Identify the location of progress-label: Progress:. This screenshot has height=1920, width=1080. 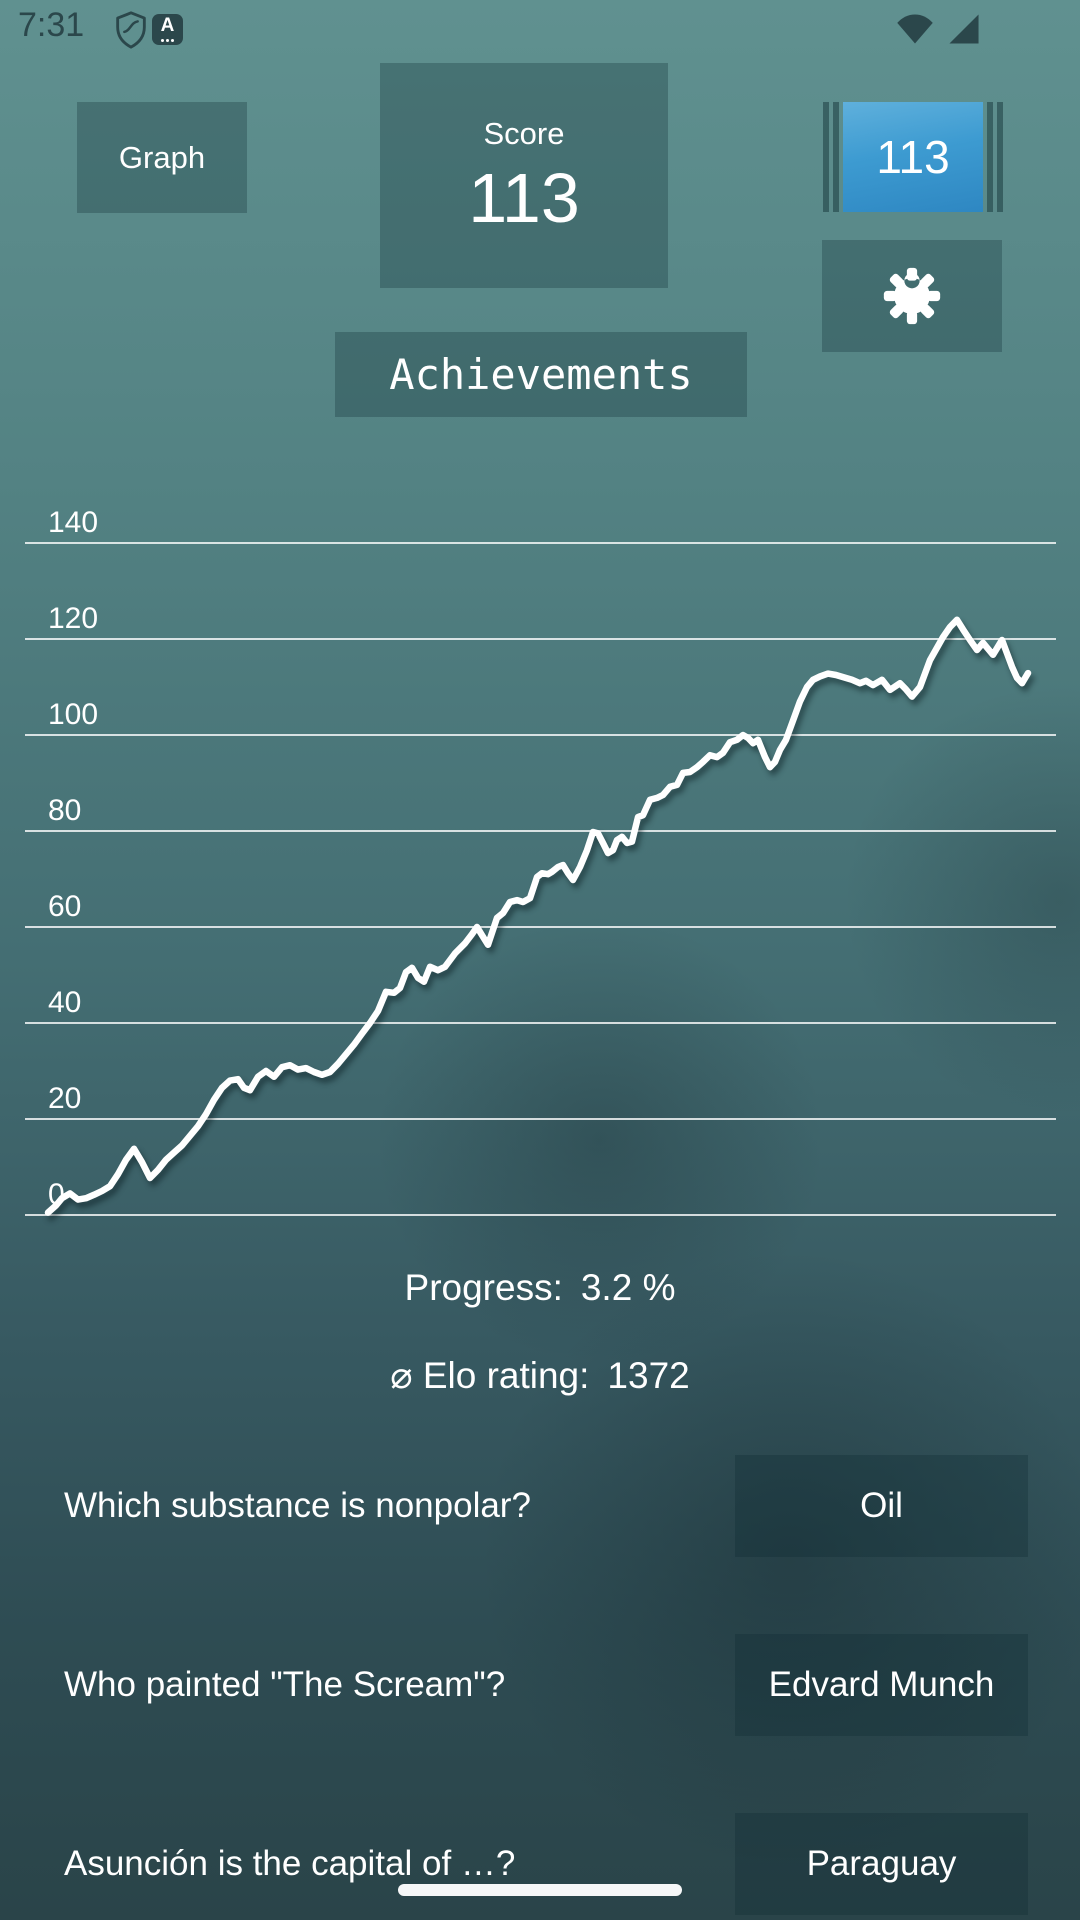
(483, 1287).